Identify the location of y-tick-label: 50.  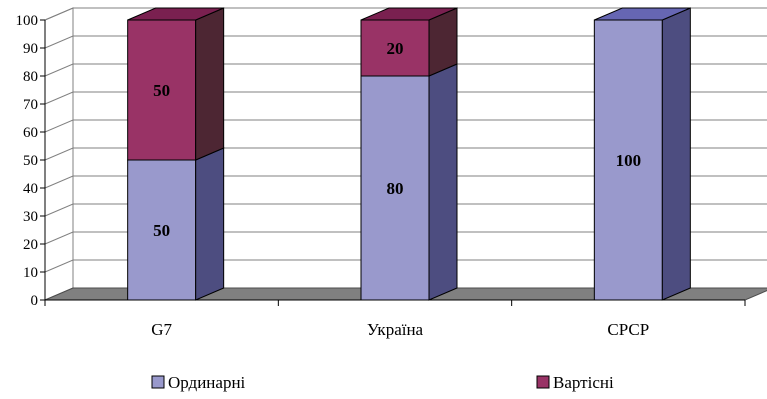
(30, 161).